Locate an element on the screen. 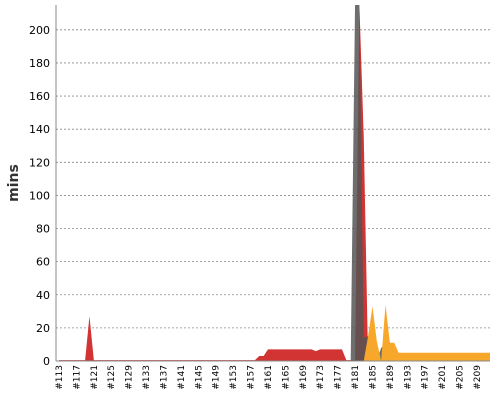 The width and height of the screenshot is (500, 400). x-tick-label: #169 is located at coordinates (304, 377).